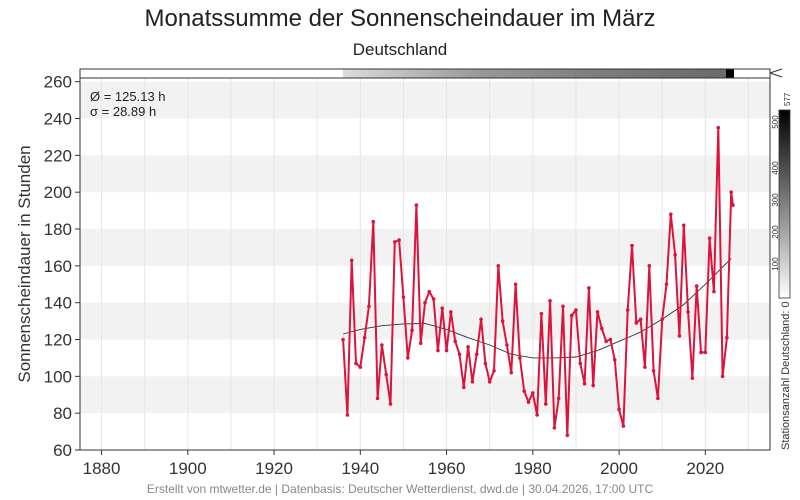  Describe the element at coordinates (709, 238) in the screenshot. I see `data-point-2021` at that location.